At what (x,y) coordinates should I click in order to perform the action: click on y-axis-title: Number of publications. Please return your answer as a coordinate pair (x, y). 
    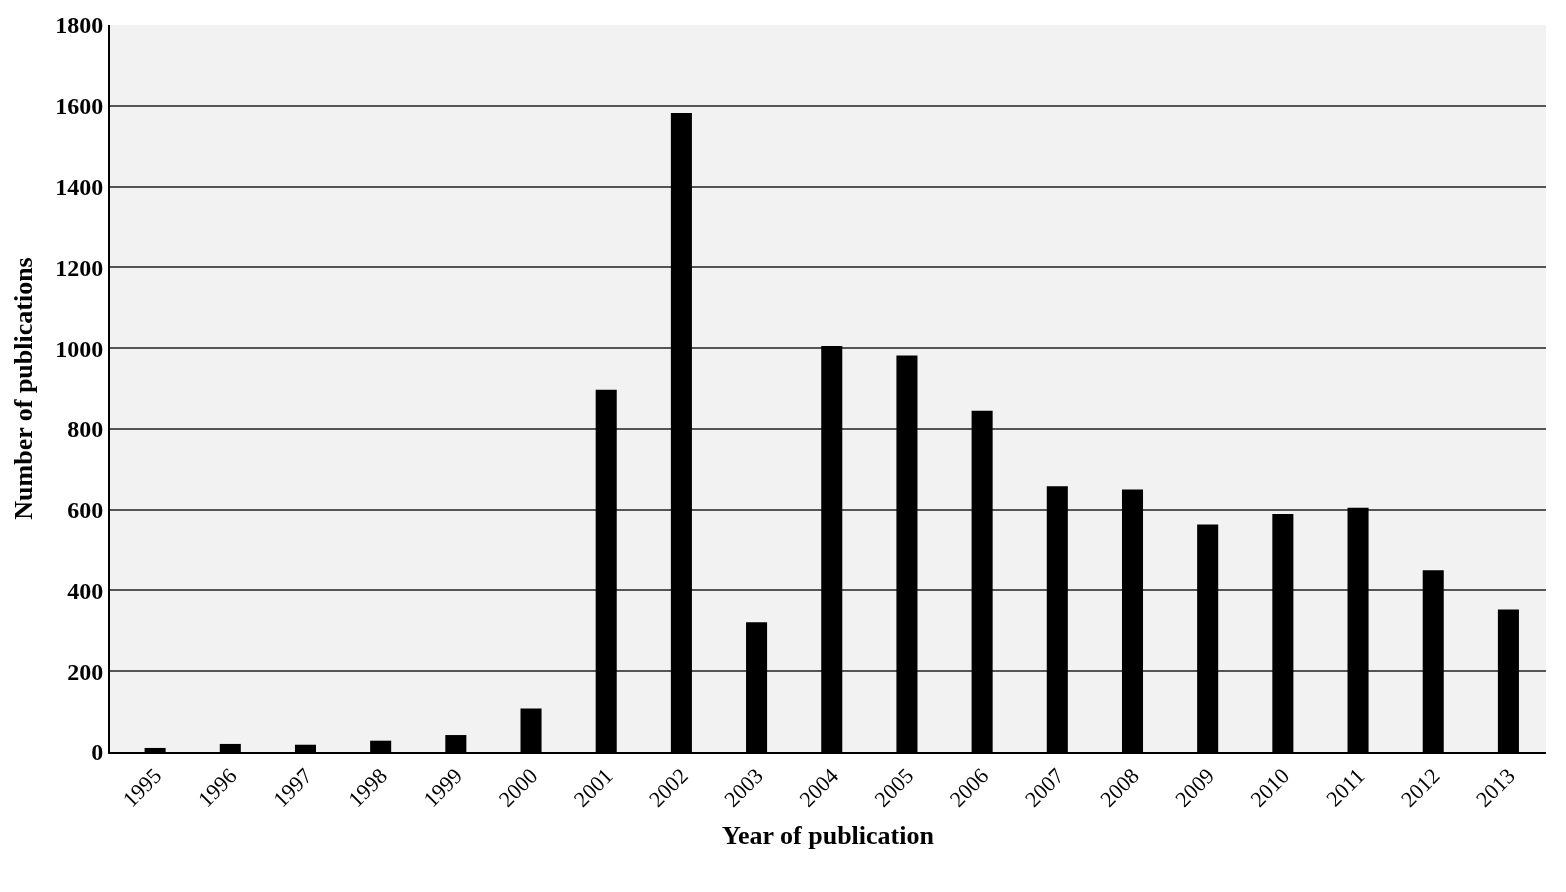
    Looking at the image, I should click on (24, 388).